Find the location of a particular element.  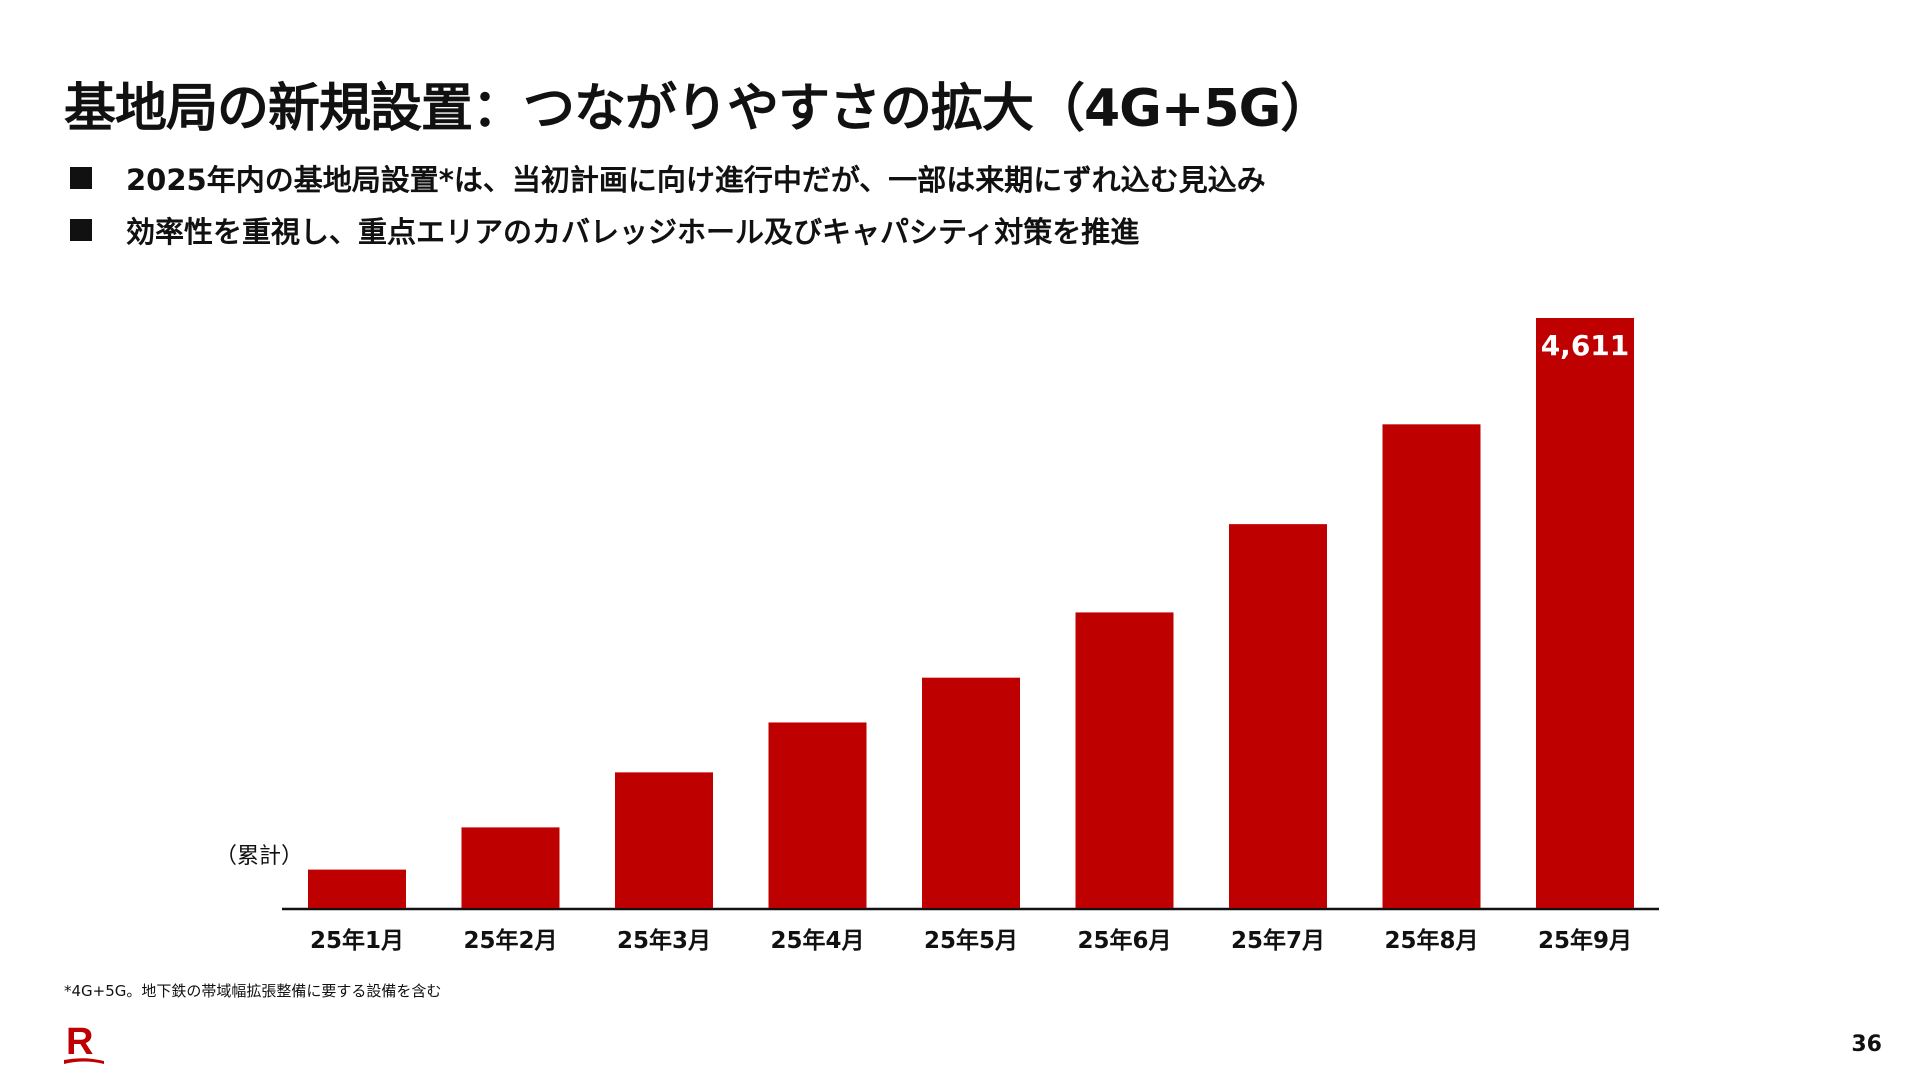

x-tick-label: 25年6月 is located at coordinates (1124, 940).